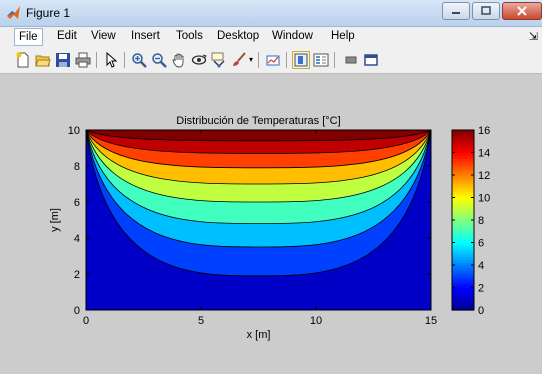  I want to click on rotate-3d-button, so click(199, 60).